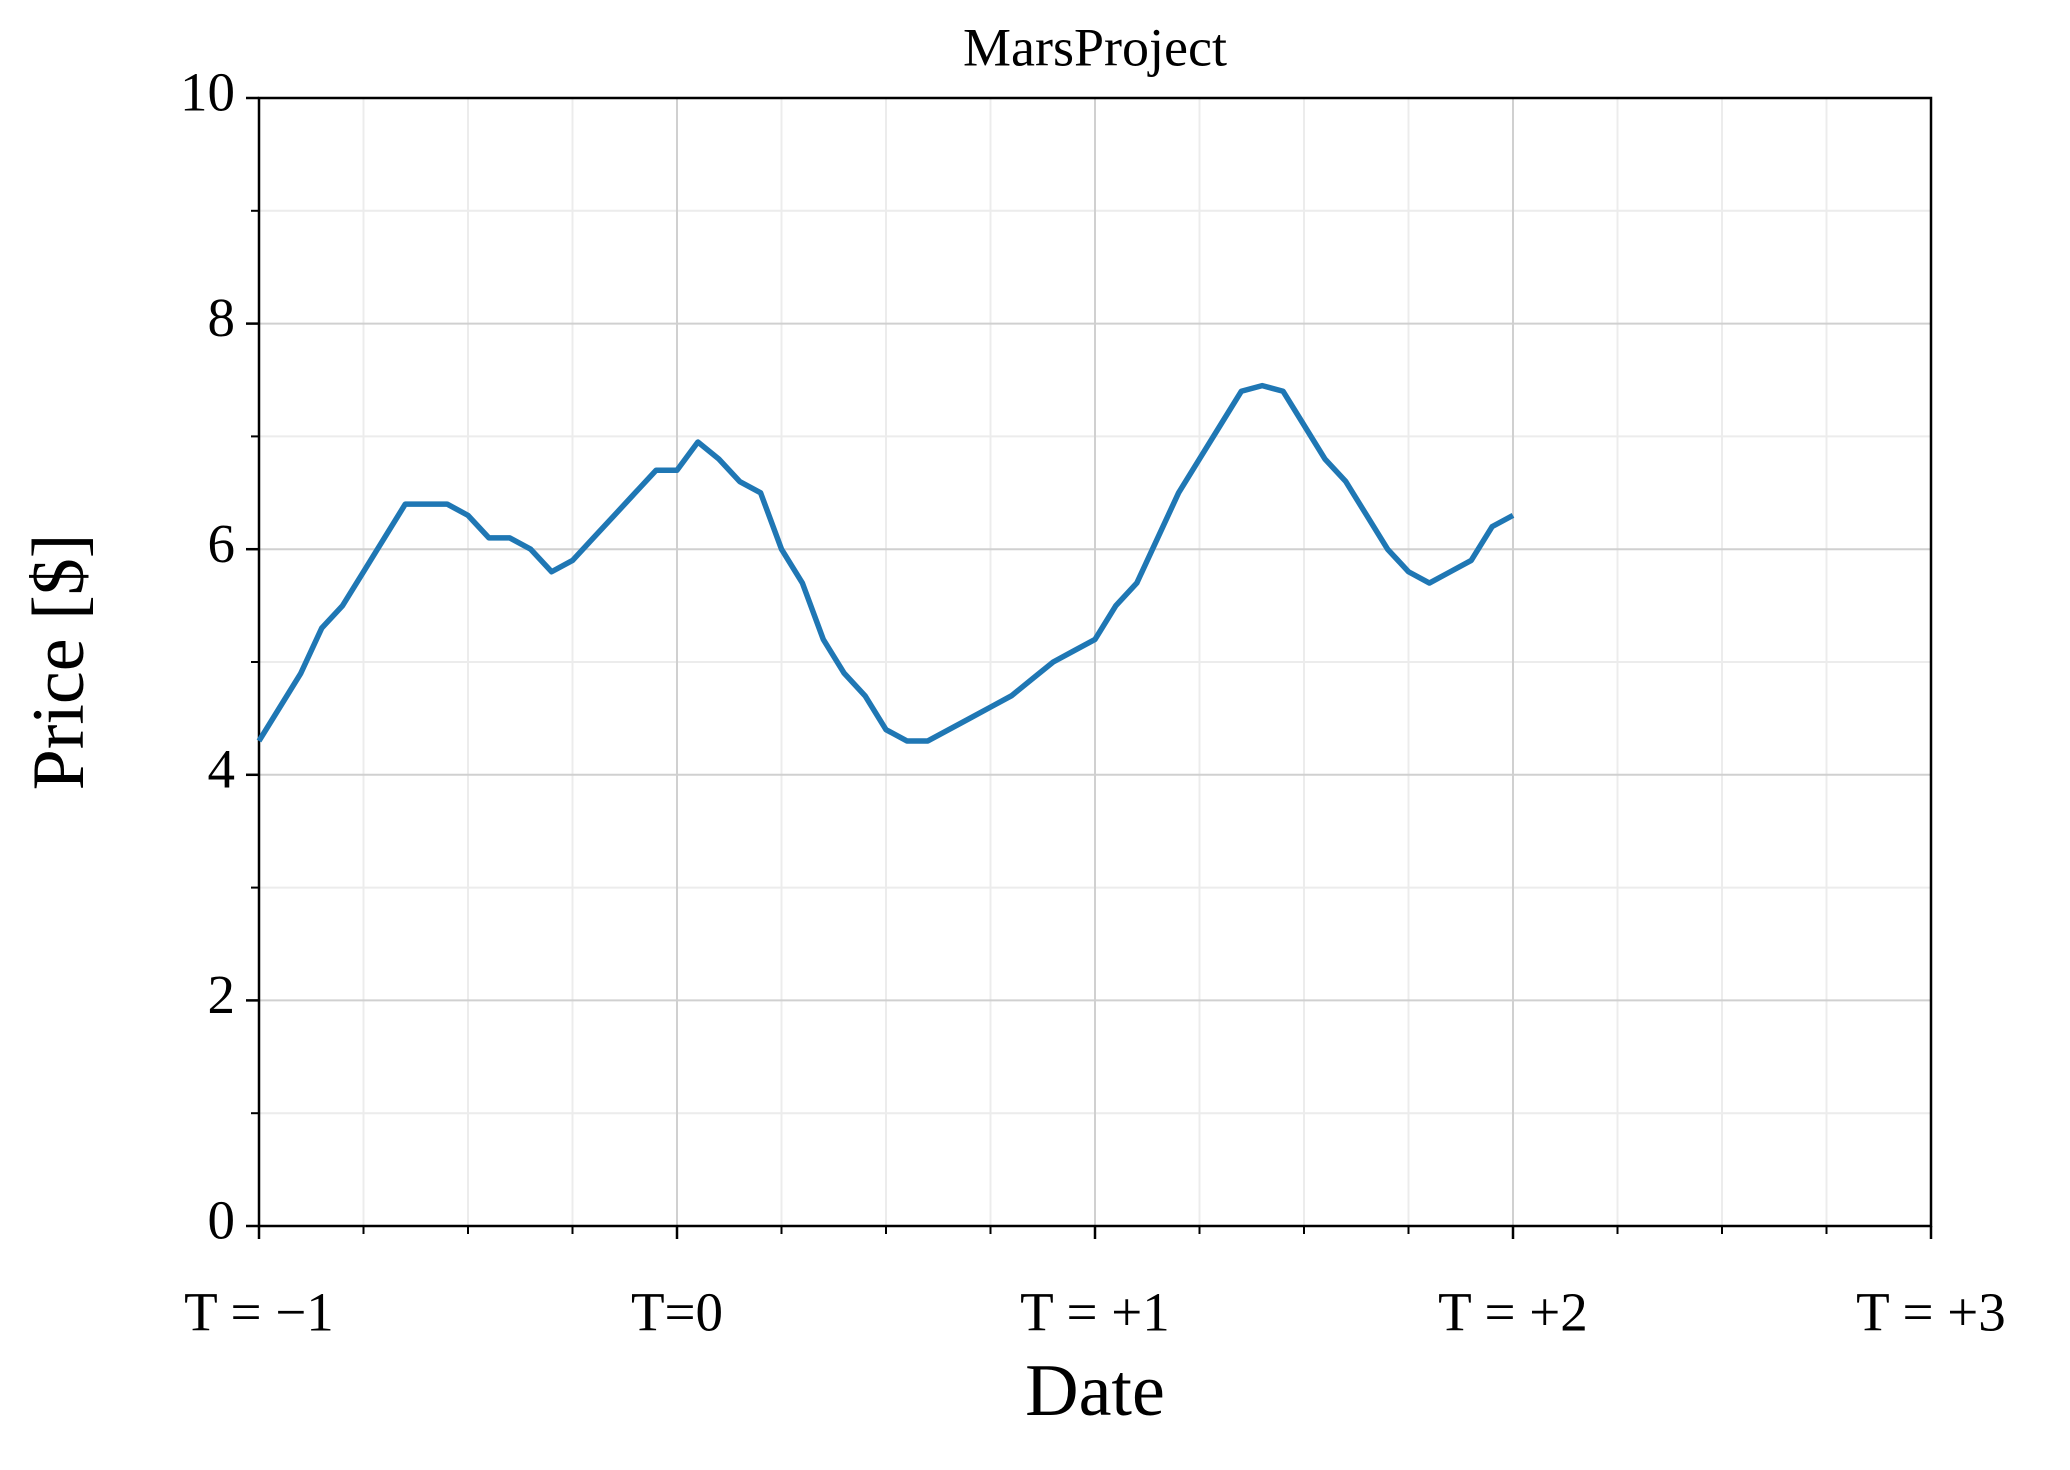  I want to click on x-tick-label: T = +3, so click(1931, 1312).